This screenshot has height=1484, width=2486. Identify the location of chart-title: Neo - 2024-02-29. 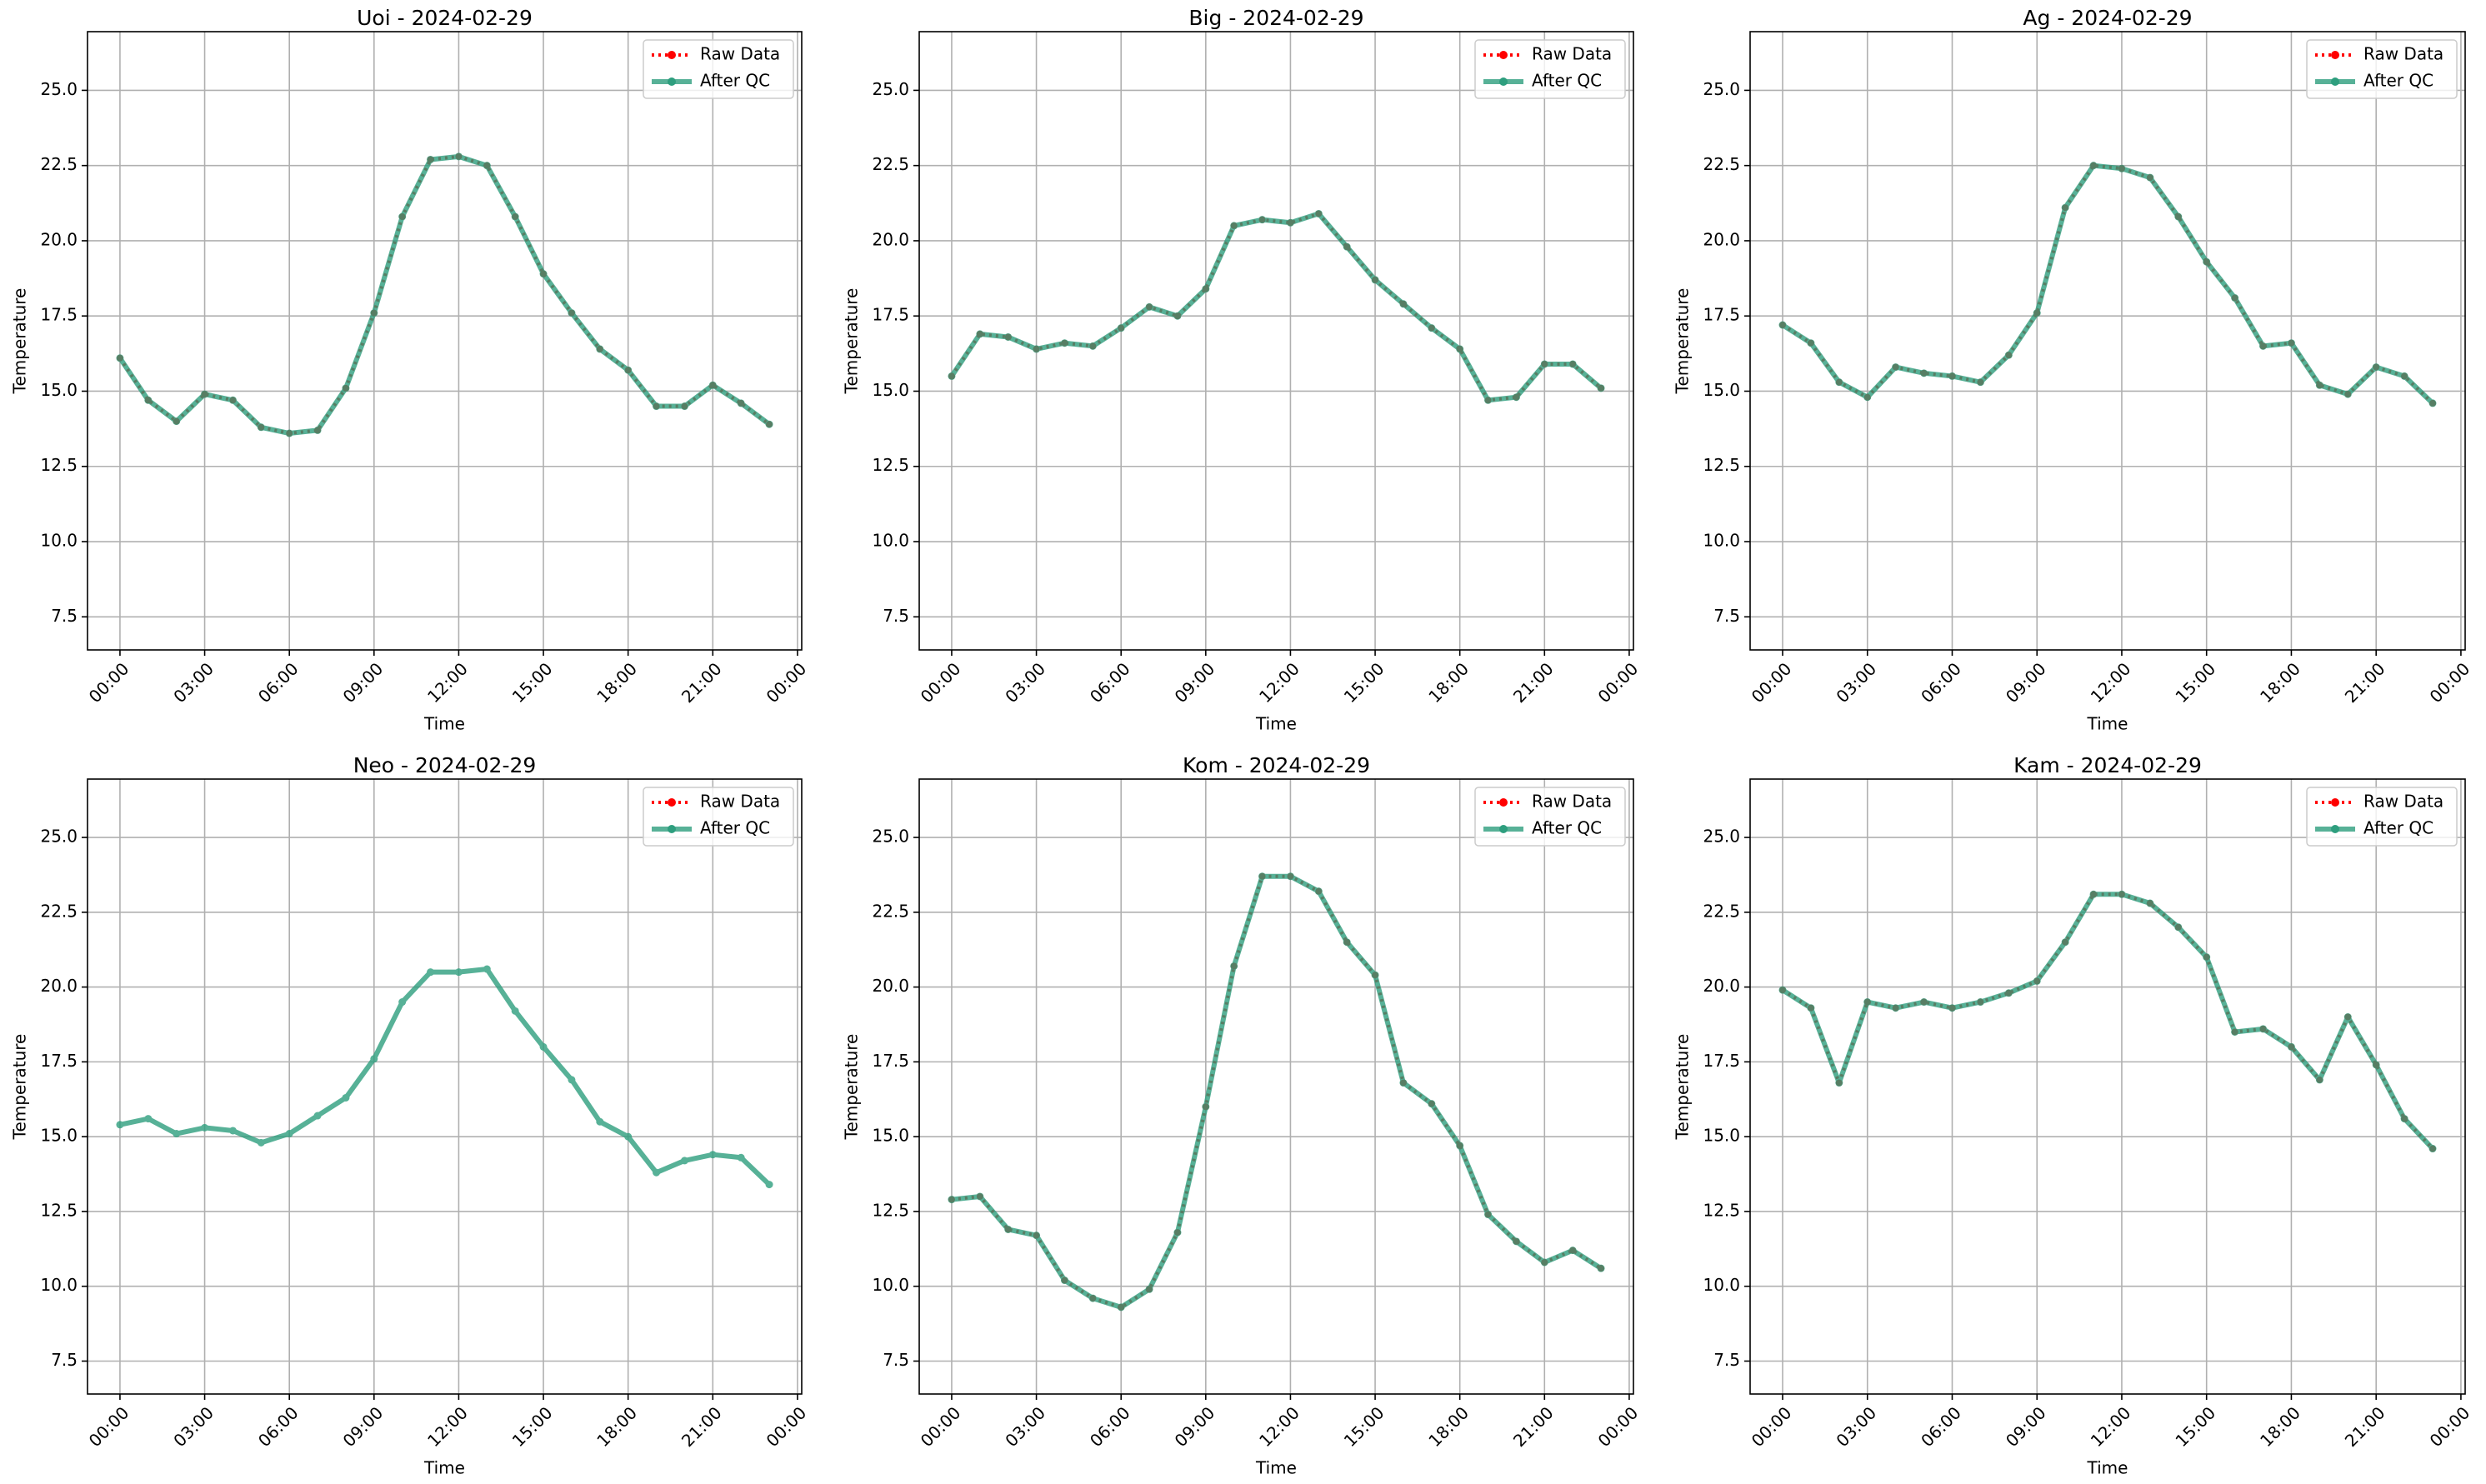
(445, 765).